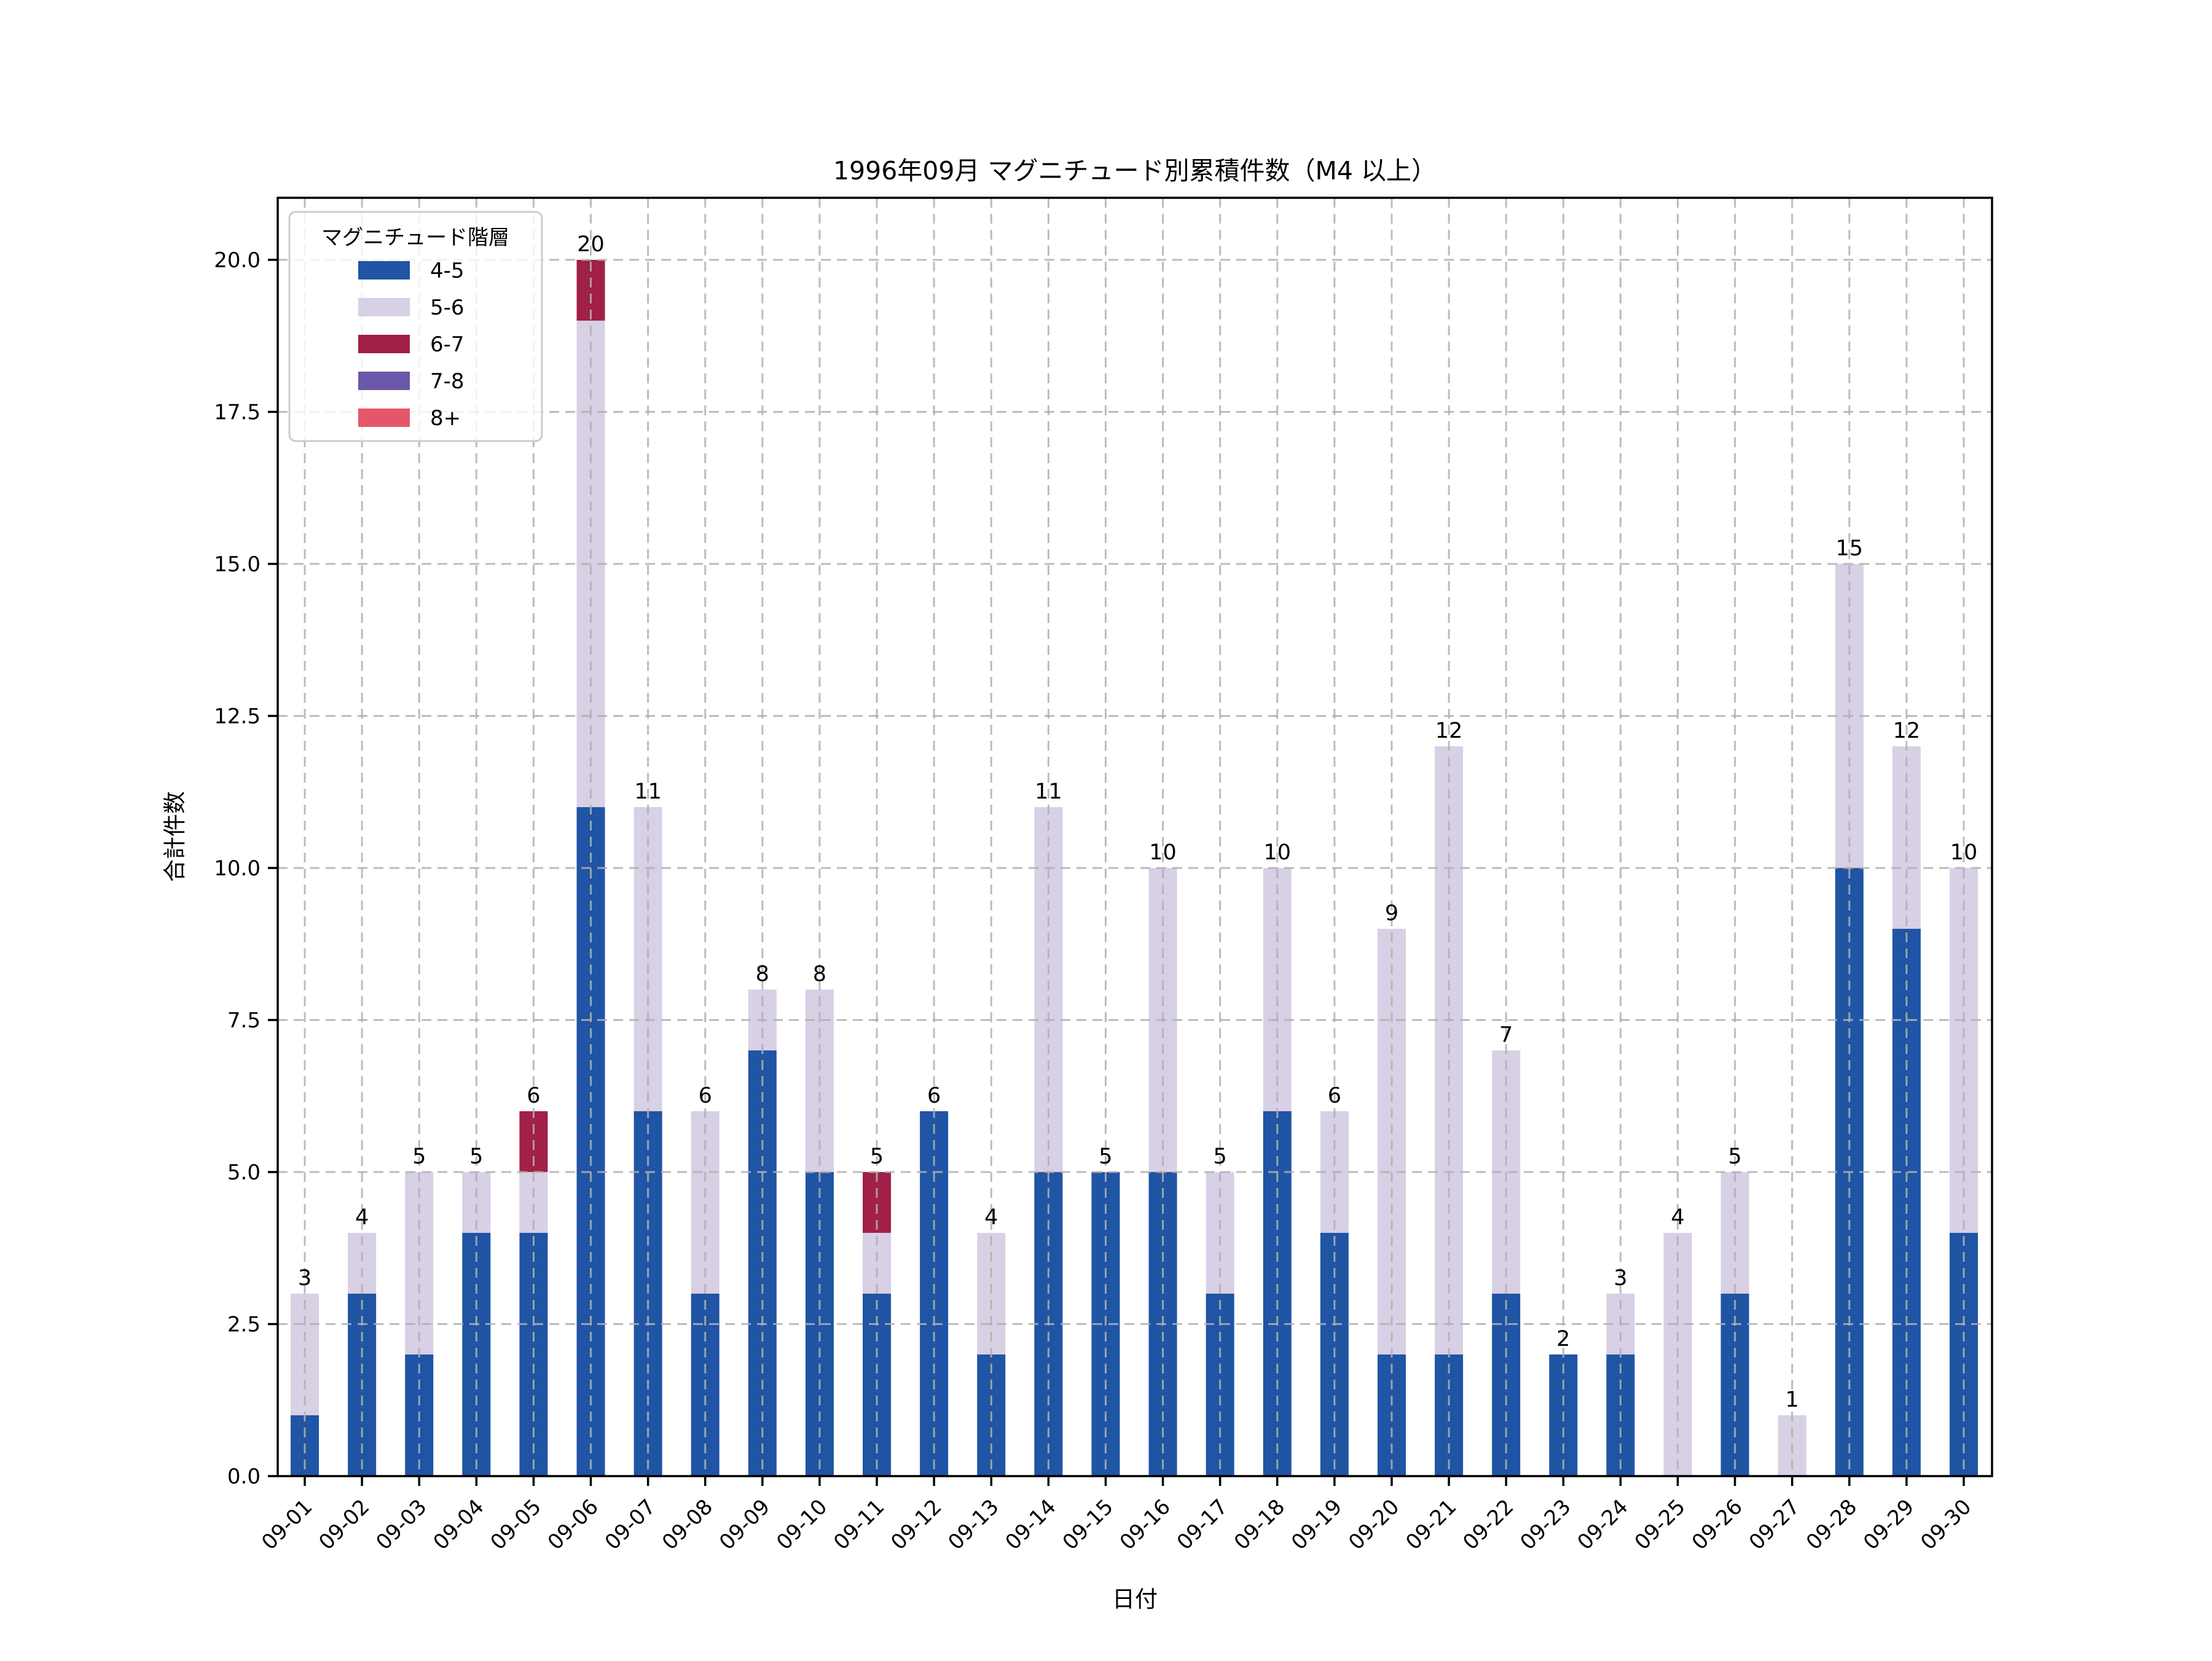  What do you see at coordinates (1317, 1525) in the screenshot?
I see `x-tick-label: 09-19` at bounding box center [1317, 1525].